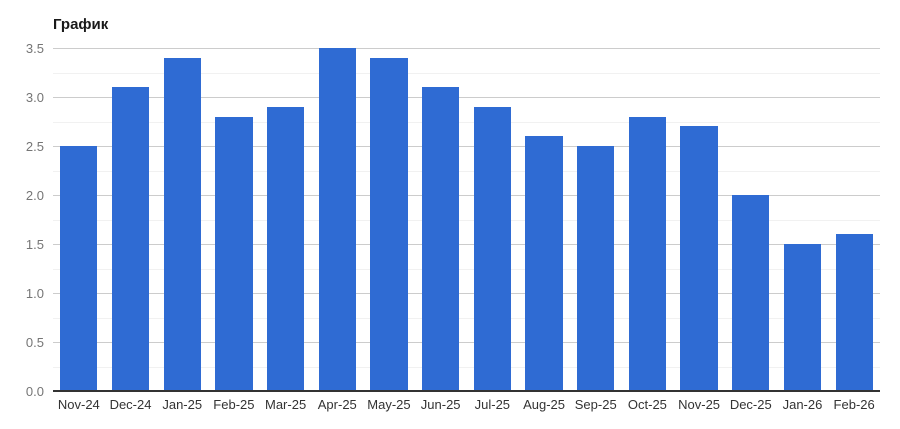 The image size is (900, 429). Describe the element at coordinates (802, 404) in the screenshot. I see `x-axis-category-label: Jan-26` at that location.